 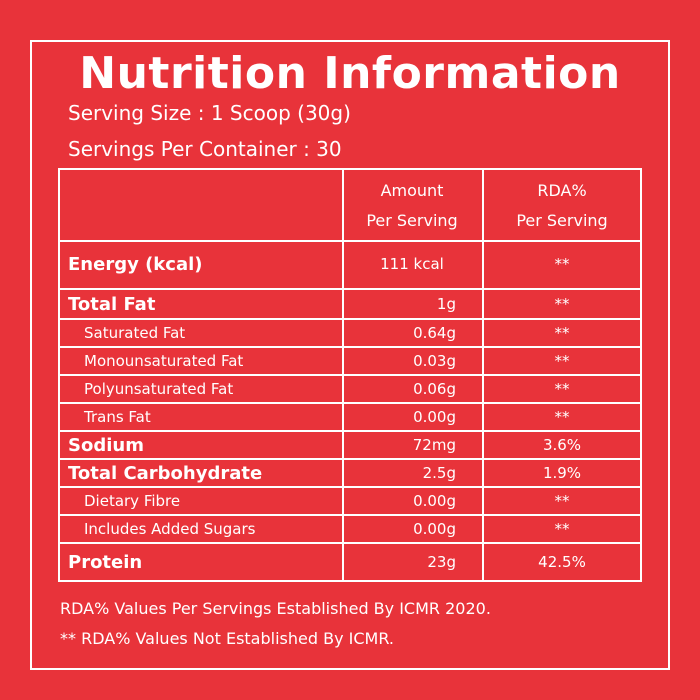 What do you see at coordinates (209, 113) in the screenshot?
I see `serving-size: Serving Size : 1 Scoop (30g)` at bounding box center [209, 113].